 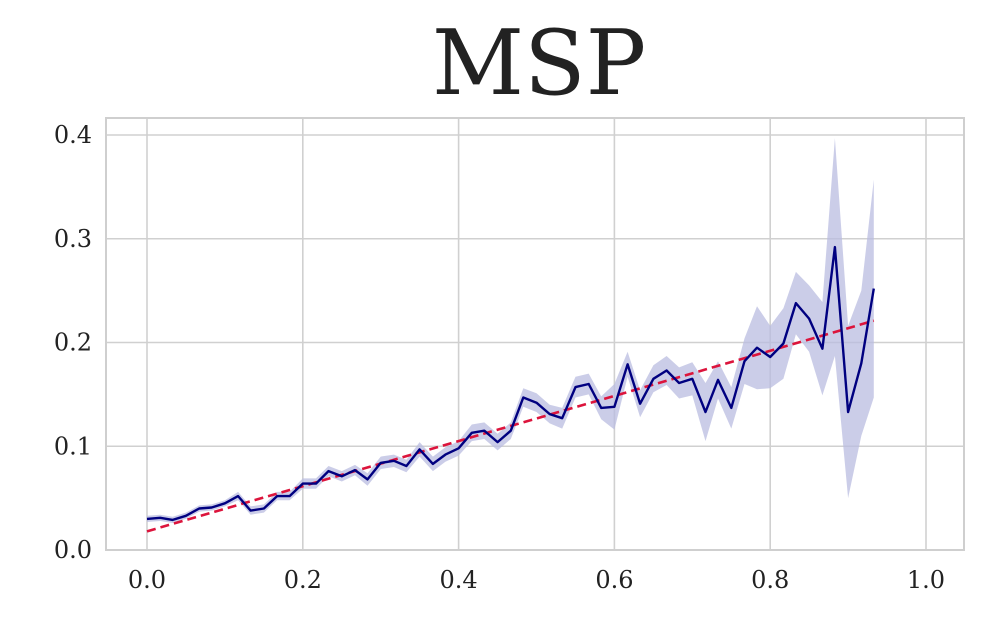 What do you see at coordinates (303, 580) in the screenshot?
I see `x-tick-label: 0.2` at bounding box center [303, 580].